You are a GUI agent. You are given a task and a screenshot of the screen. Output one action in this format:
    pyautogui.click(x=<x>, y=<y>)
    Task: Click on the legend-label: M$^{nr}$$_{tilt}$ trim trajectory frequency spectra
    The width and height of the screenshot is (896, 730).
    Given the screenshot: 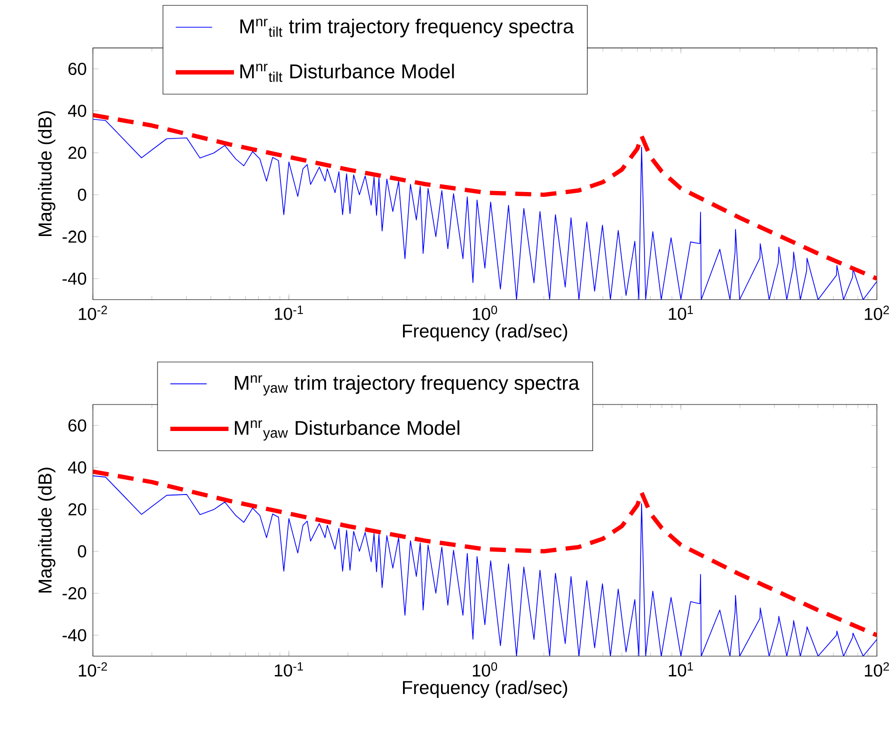 What is the action you would take?
    pyautogui.click(x=407, y=28)
    